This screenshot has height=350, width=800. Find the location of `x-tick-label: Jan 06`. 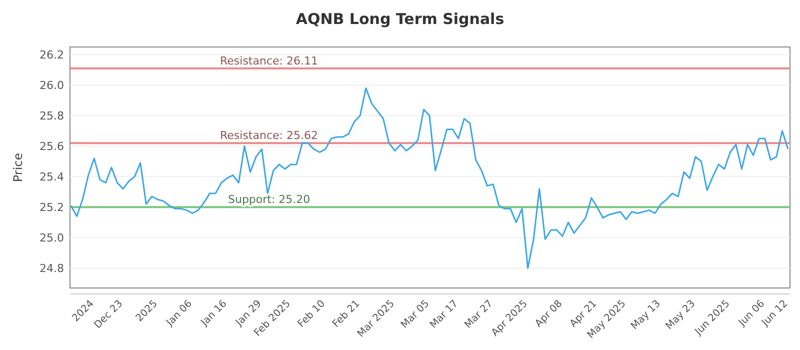

x-tick-label: Jan 06 is located at coordinates (179, 313).